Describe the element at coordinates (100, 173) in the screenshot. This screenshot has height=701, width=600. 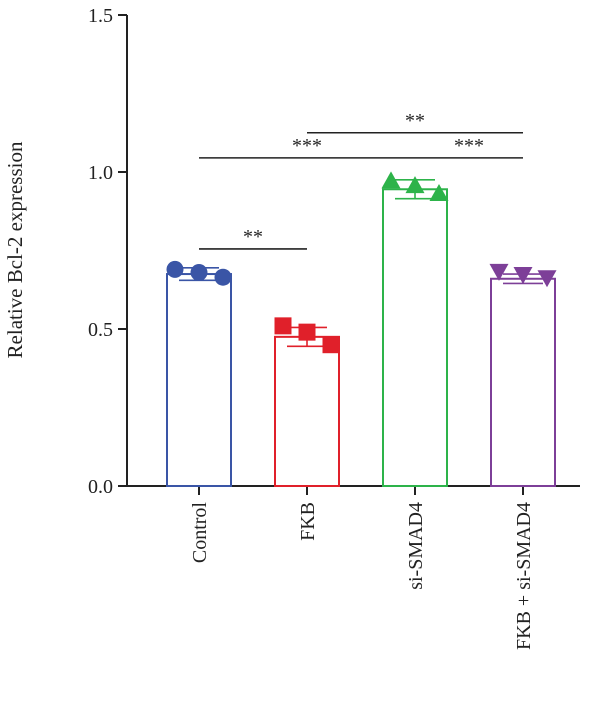
I see `y-tick-label: 1.0` at that location.